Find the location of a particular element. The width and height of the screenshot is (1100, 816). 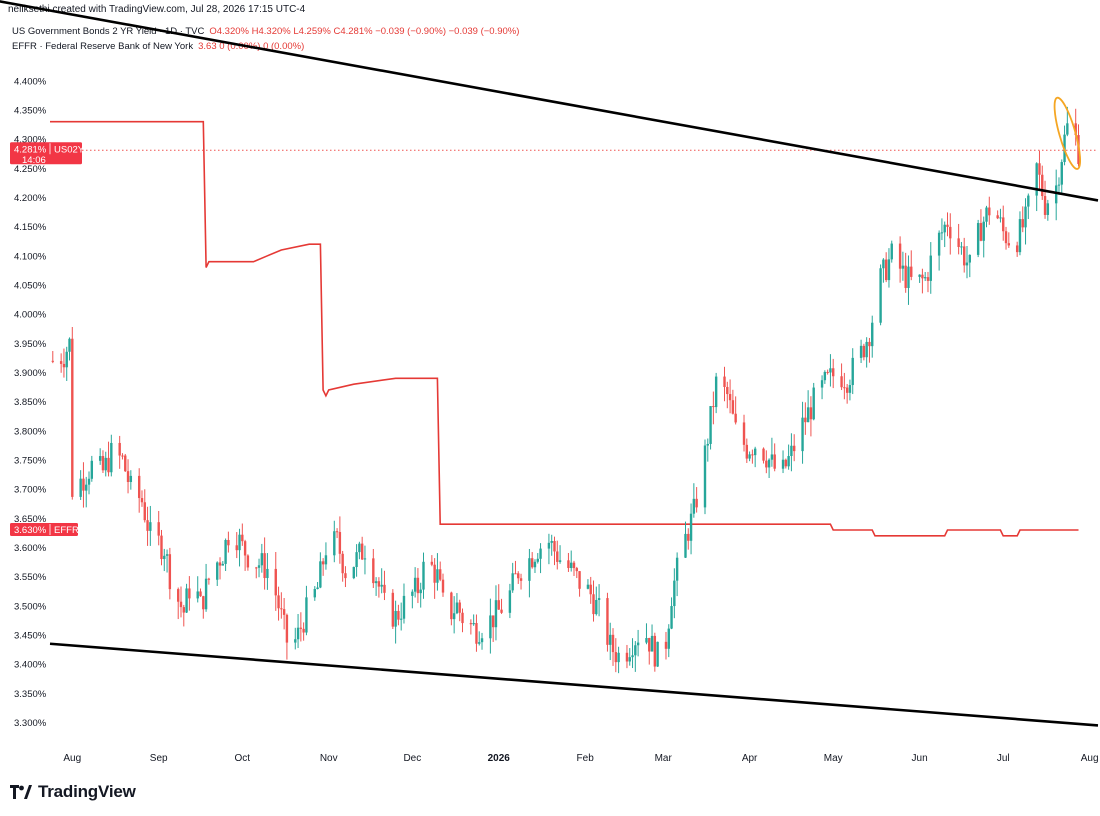

annotations is located at coordinates (1067, 134).